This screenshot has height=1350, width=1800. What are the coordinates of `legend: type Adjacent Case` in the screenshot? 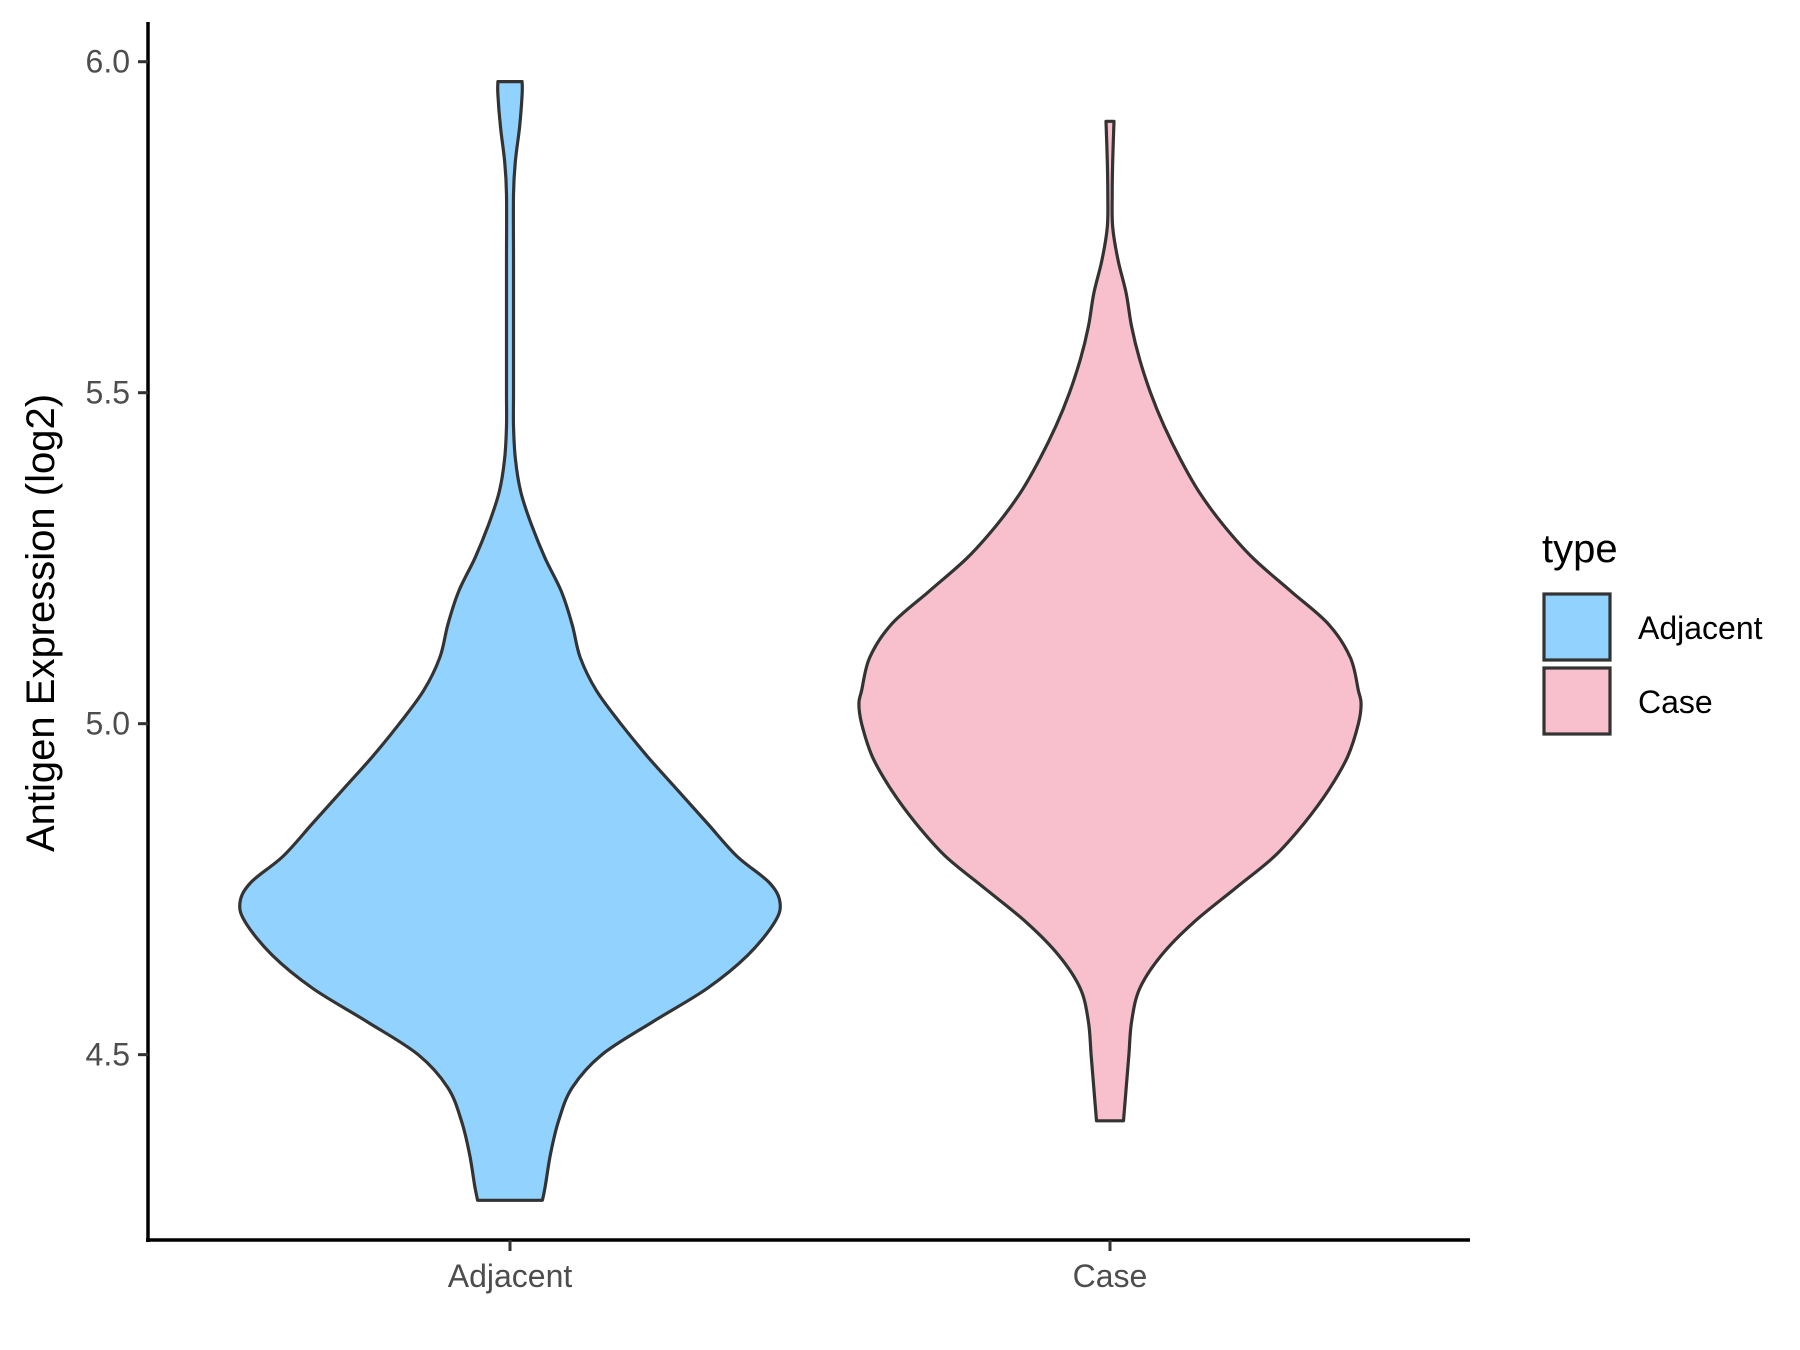 It's located at (1652, 631).